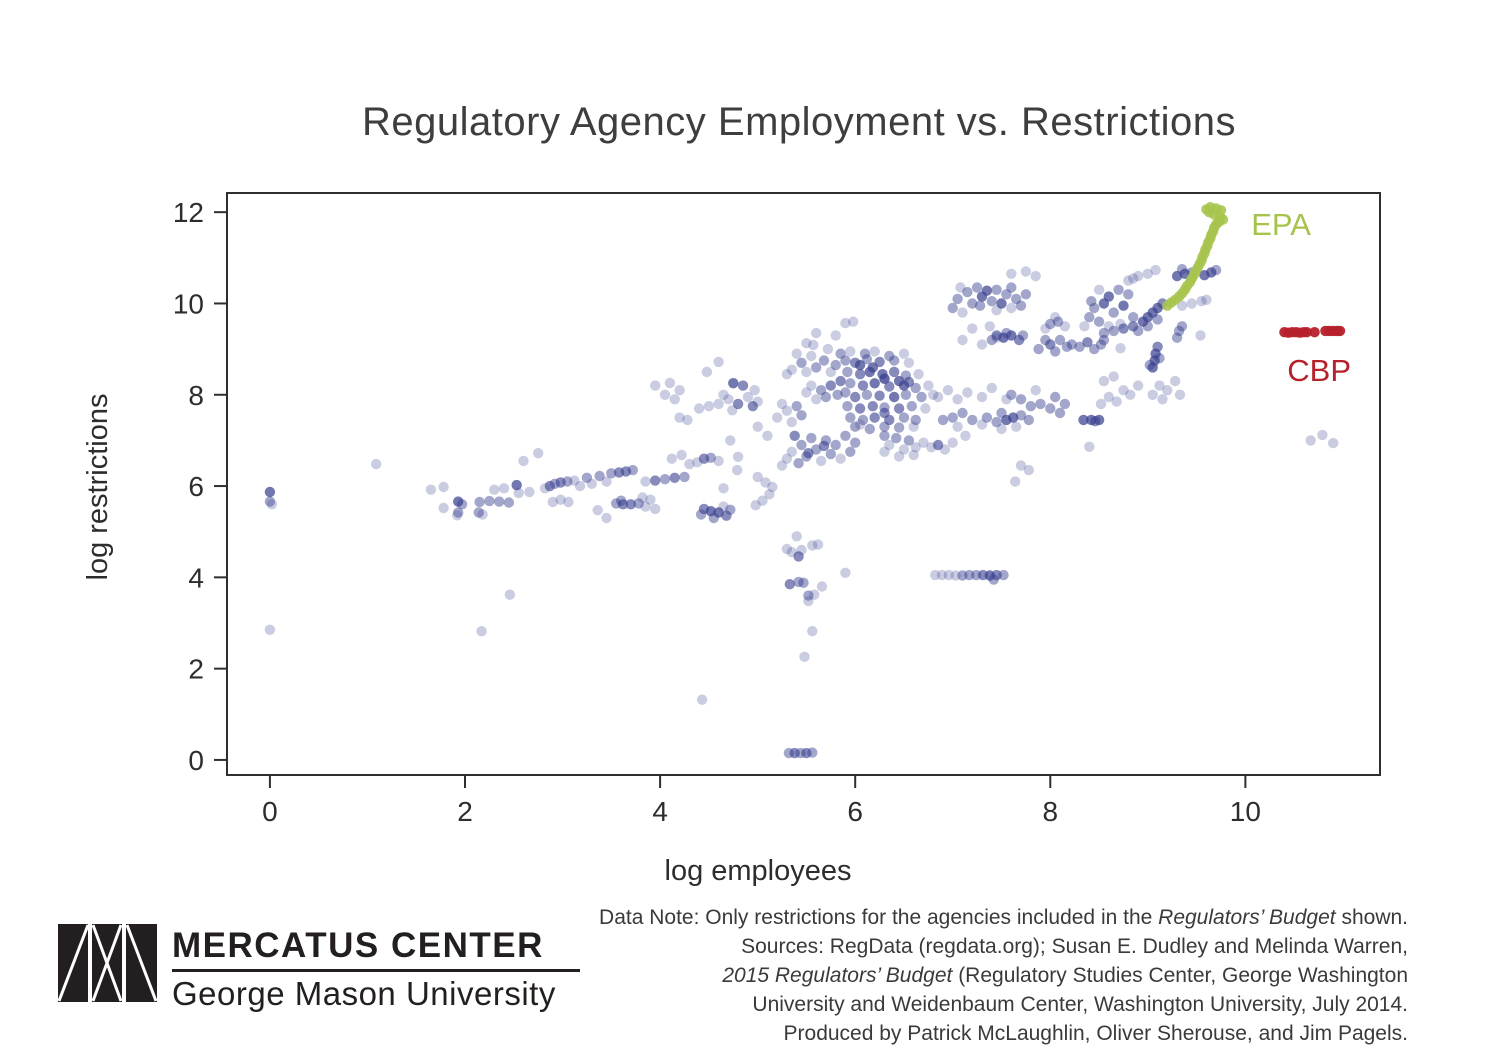 The height and width of the screenshot is (1050, 1500). Describe the element at coordinates (1245, 811) in the screenshot. I see `x-tick-label: 10` at that location.